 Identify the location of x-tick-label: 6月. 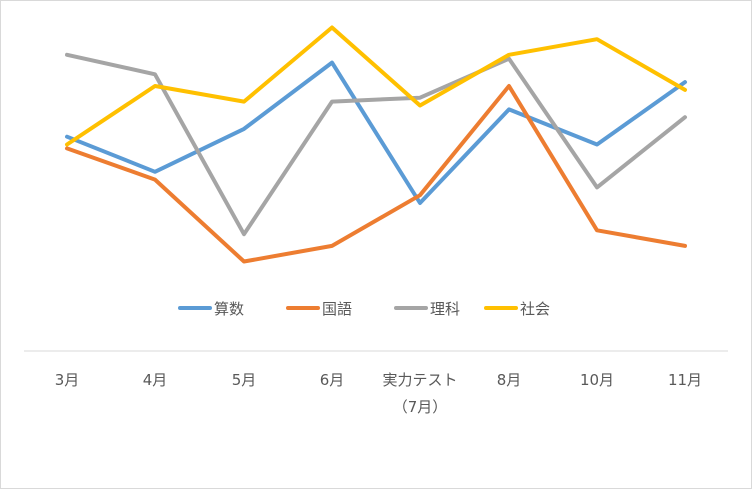
(332, 380).